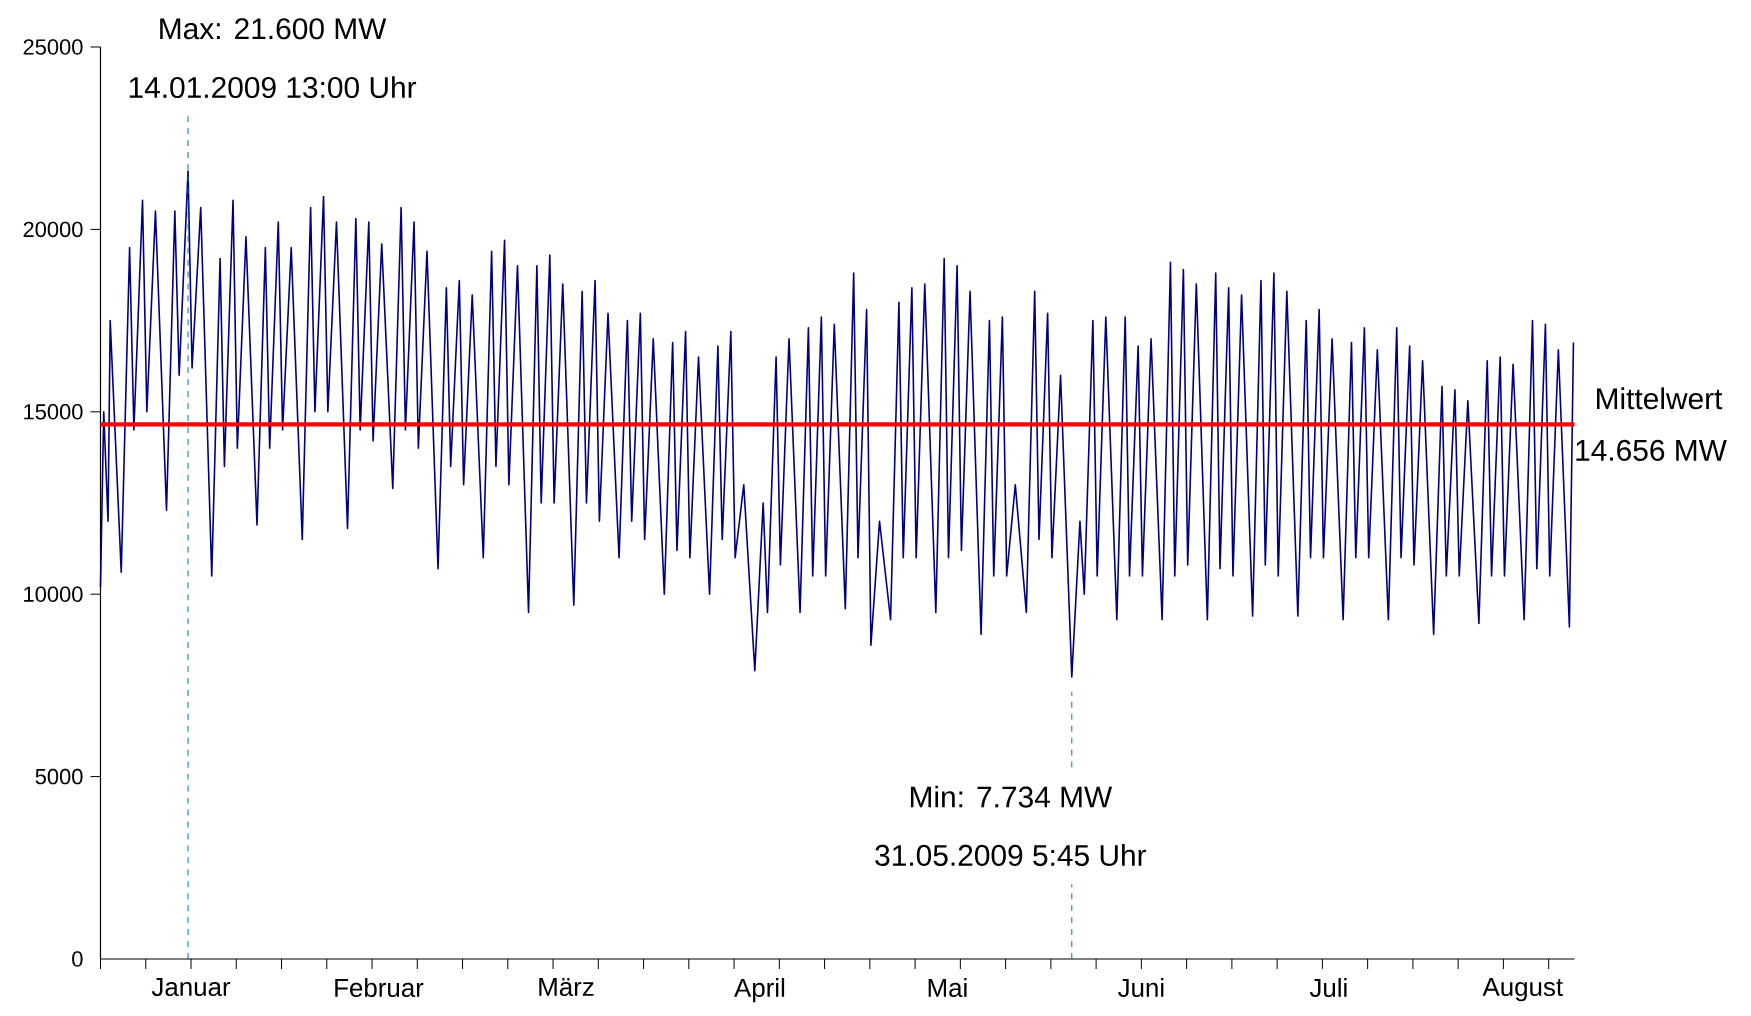 The image size is (1751, 1016). Describe the element at coordinates (77, 959) in the screenshot. I see `y-tick-label: 0` at that location.